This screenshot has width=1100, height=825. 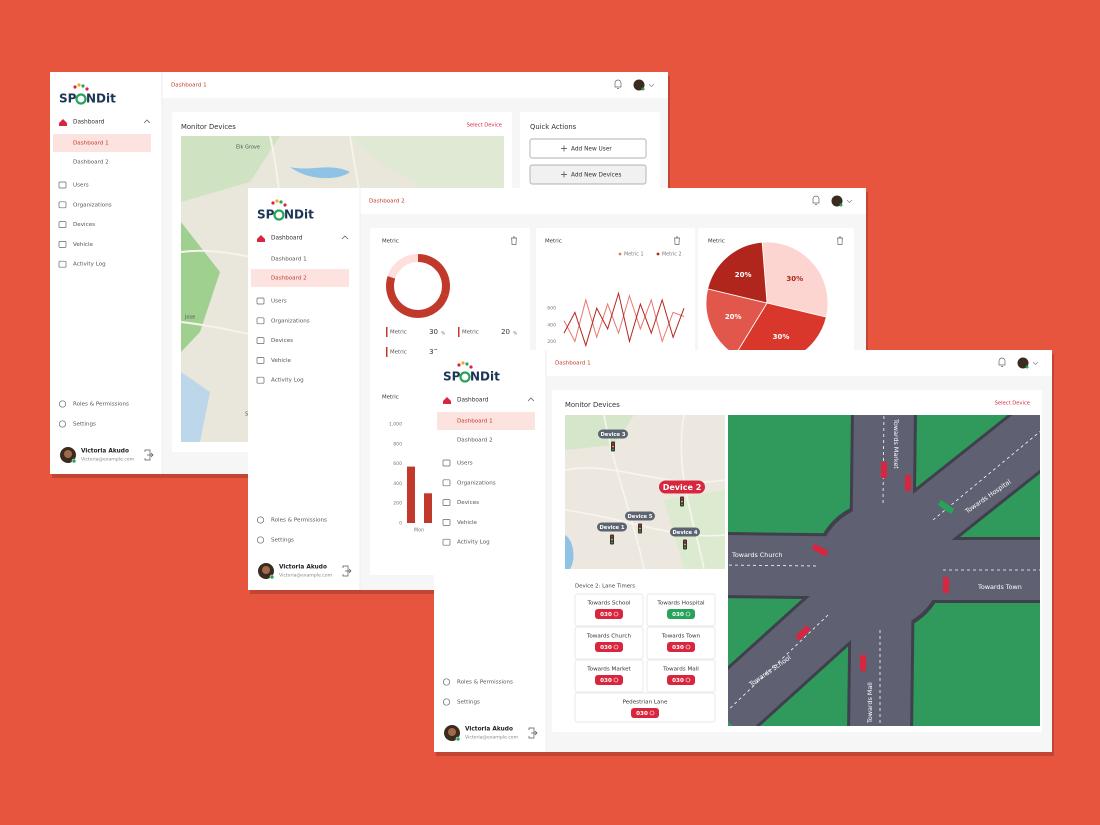 I want to click on button-label: Add New Devices, so click(x=596, y=175).